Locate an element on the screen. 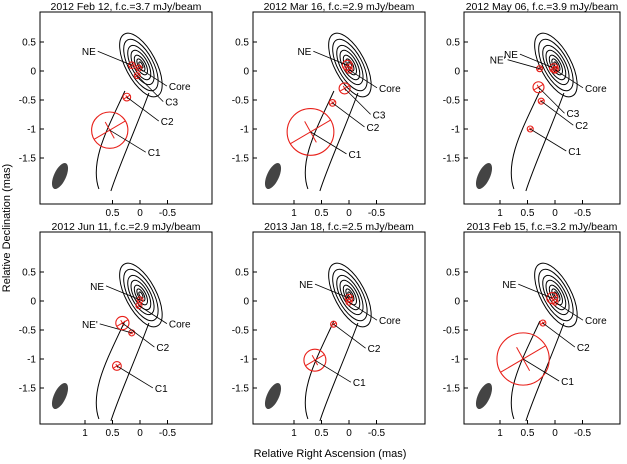 The image size is (627, 464). y-tick-label: -0.5 is located at coordinates (241, 101).